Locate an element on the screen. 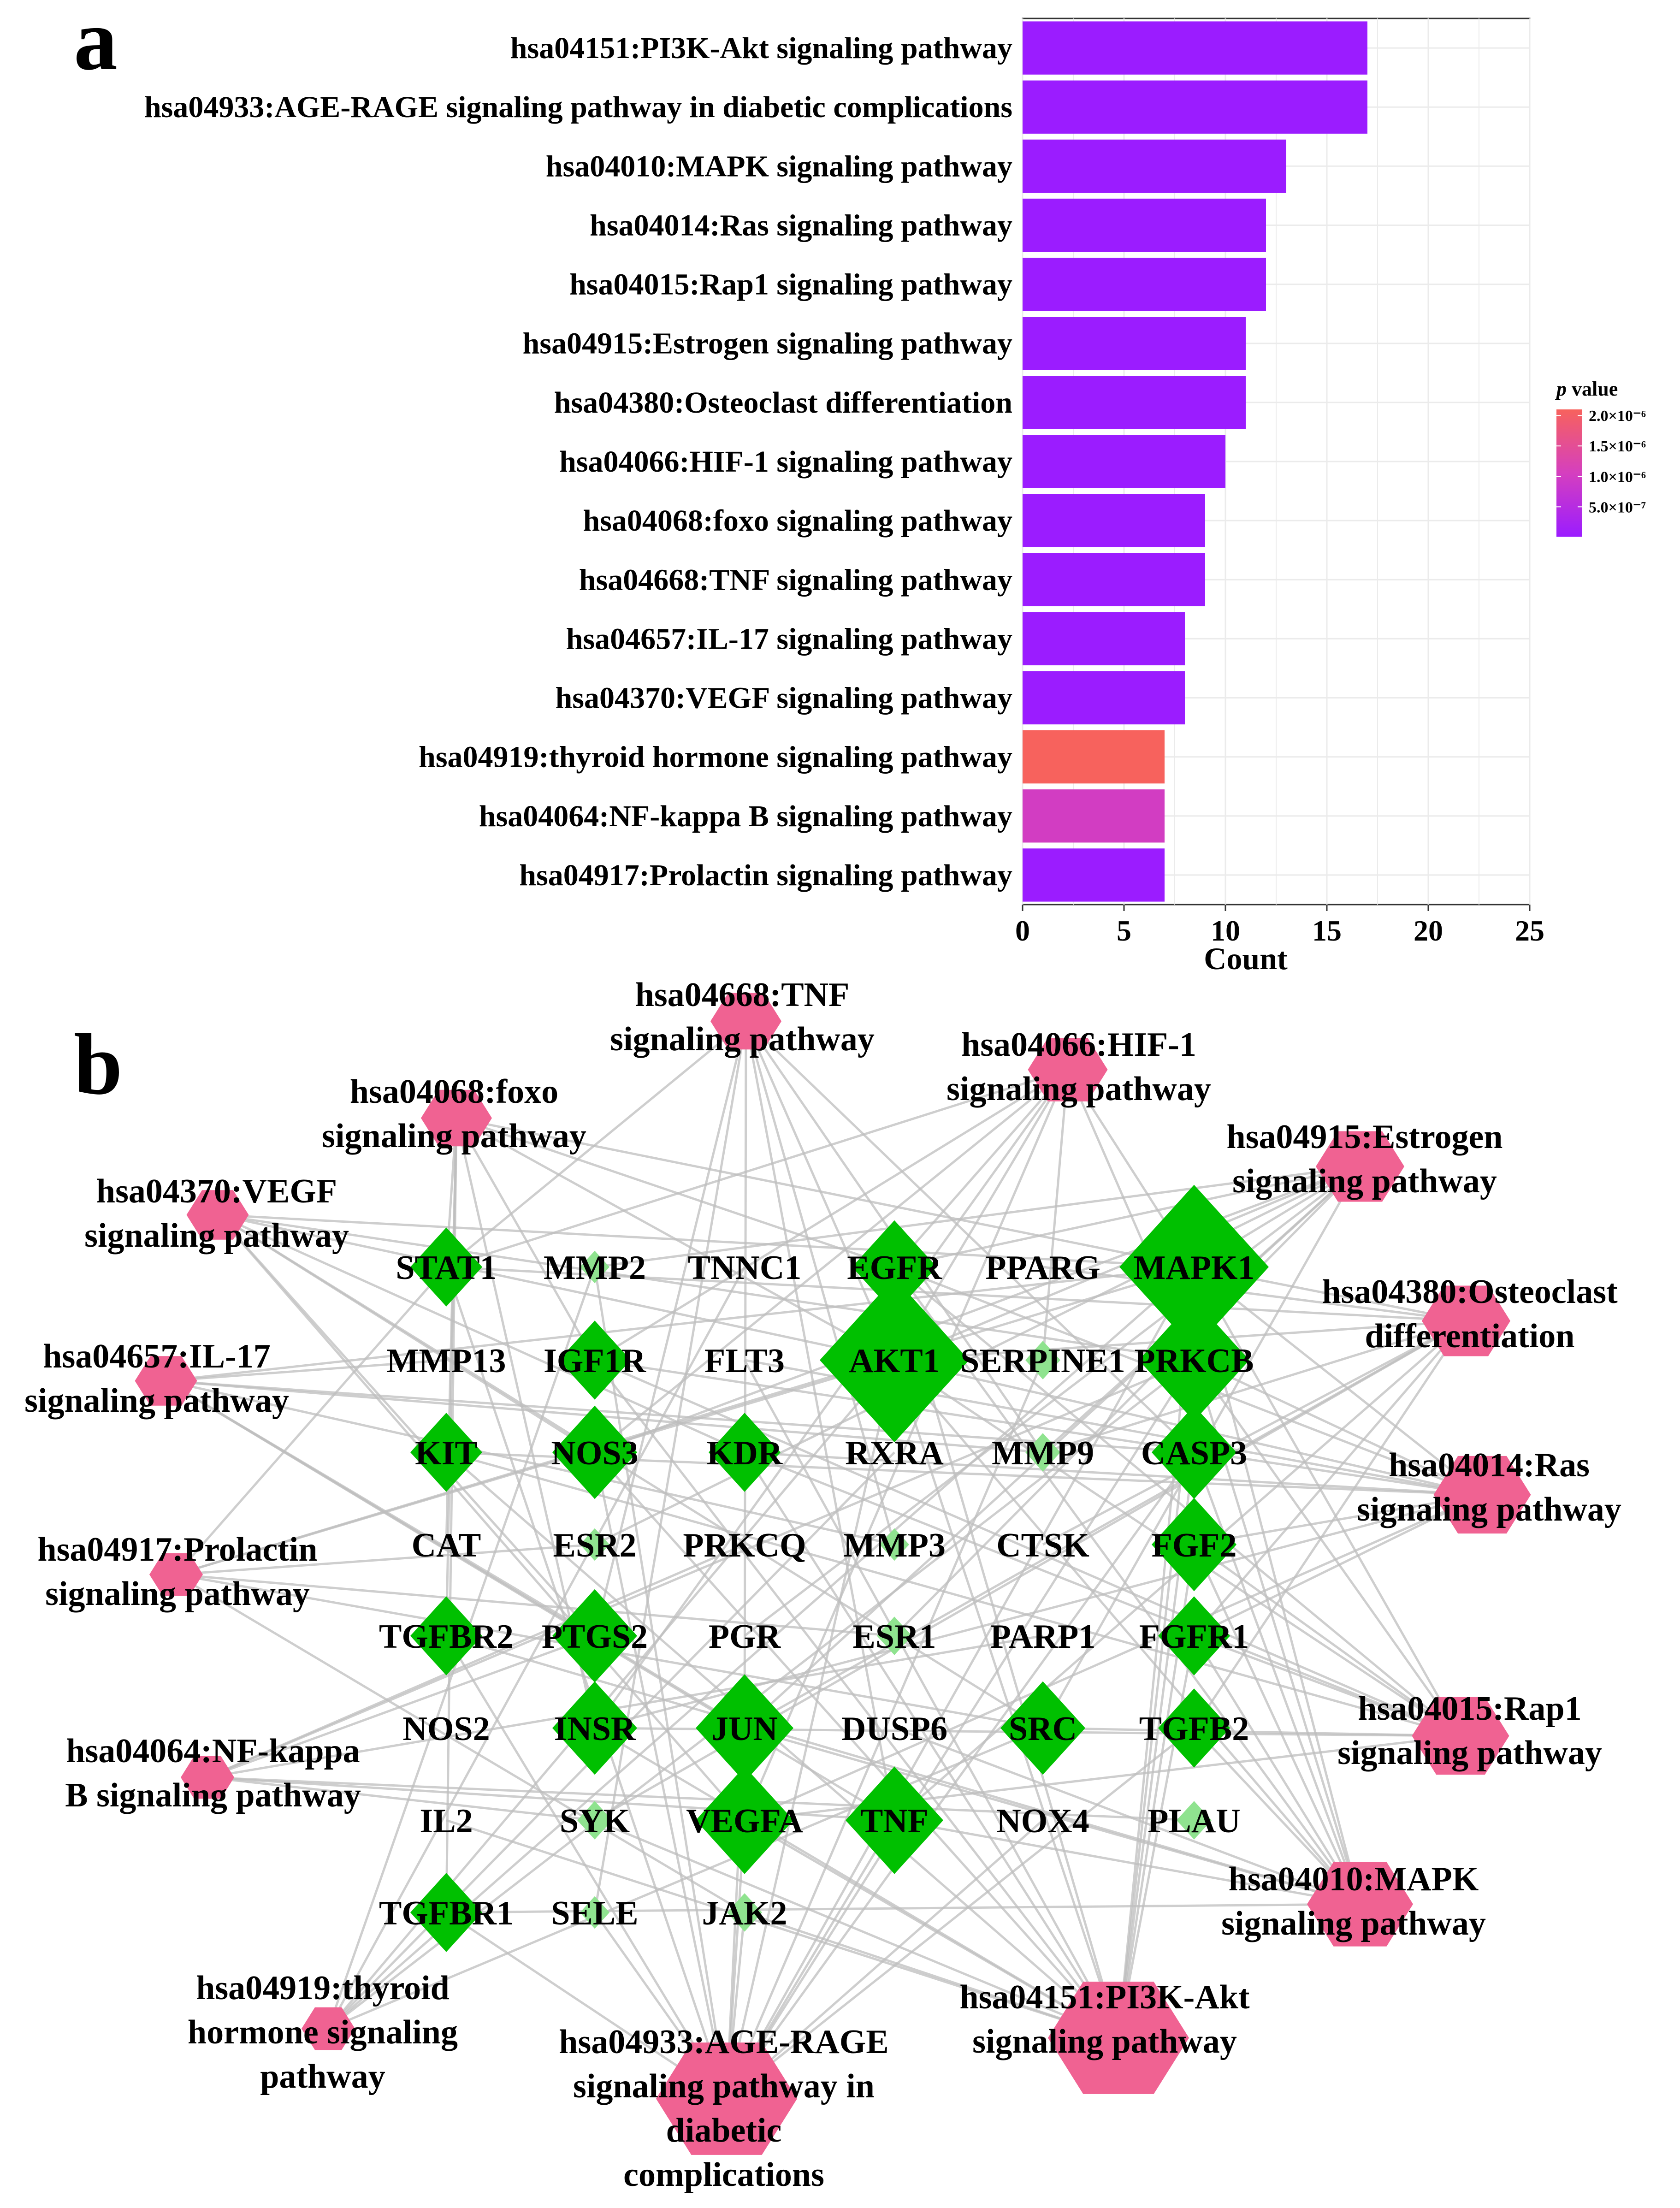  gene-node-vegfa is located at coordinates (744, 1820).